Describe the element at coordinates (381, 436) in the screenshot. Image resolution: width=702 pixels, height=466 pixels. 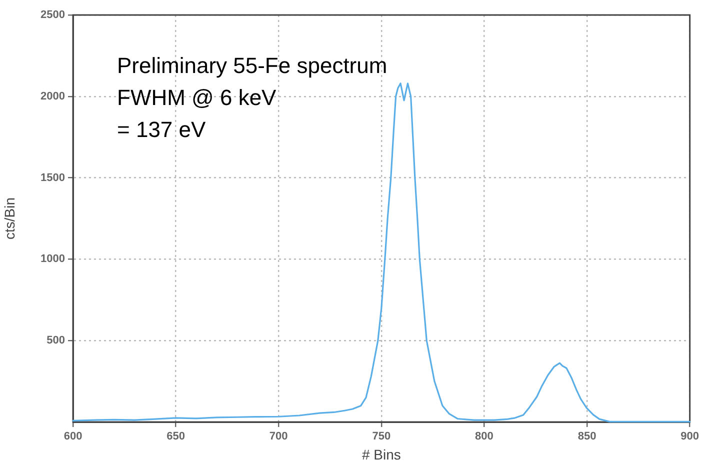
I see `x-tick-label: 750` at that location.